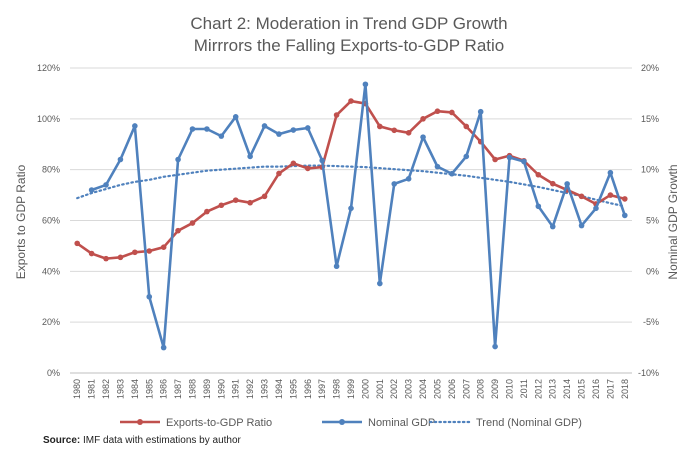  What do you see at coordinates (164, 389) in the screenshot?
I see `x-tick-label: 1986` at bounding box center [164, 389].